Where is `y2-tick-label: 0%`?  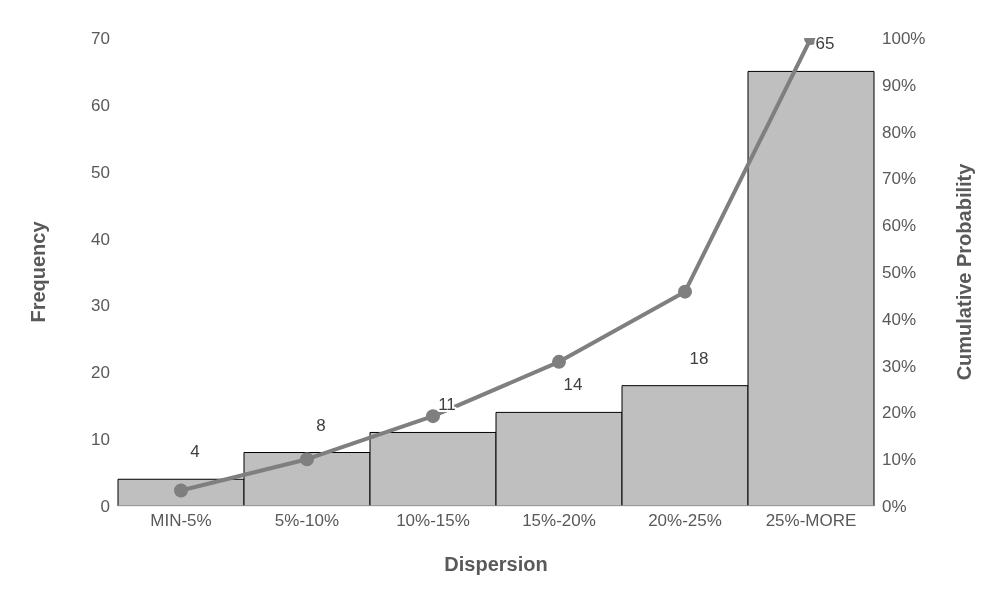 y2-tick-label: 0% is located at coordinates (894, 507).